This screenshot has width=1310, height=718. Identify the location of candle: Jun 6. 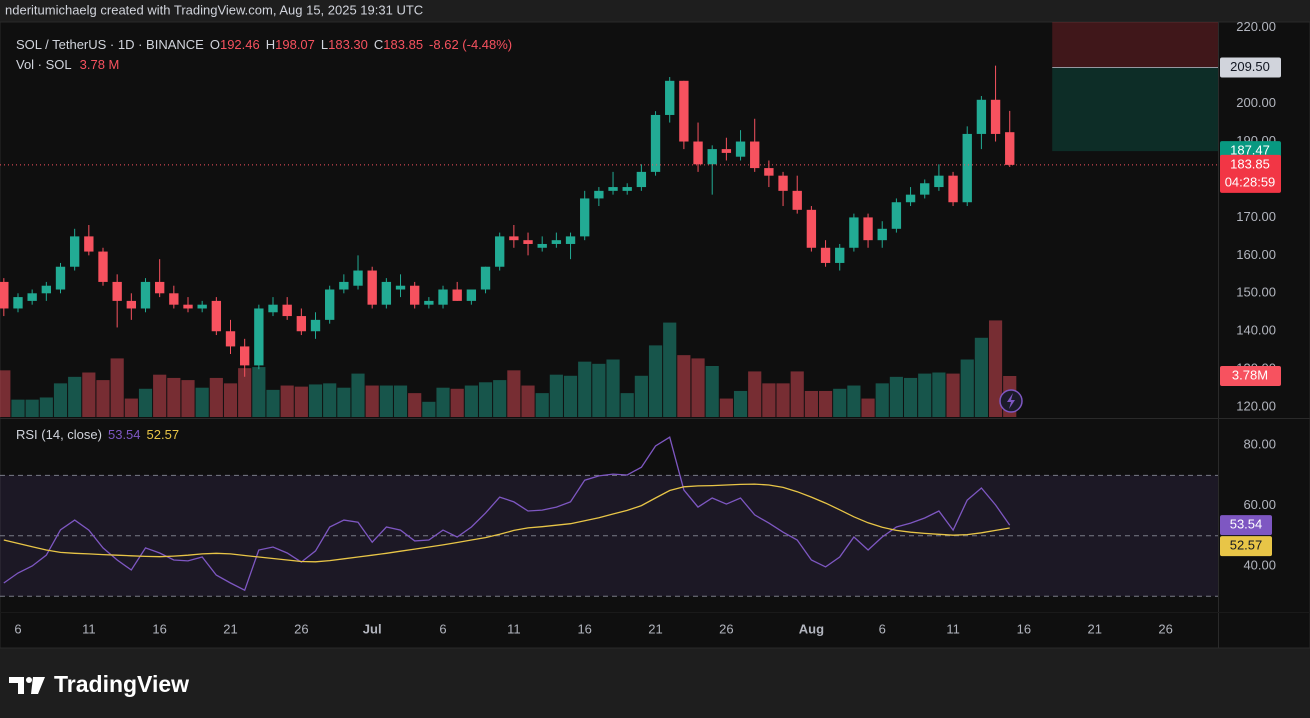
(18, 303).